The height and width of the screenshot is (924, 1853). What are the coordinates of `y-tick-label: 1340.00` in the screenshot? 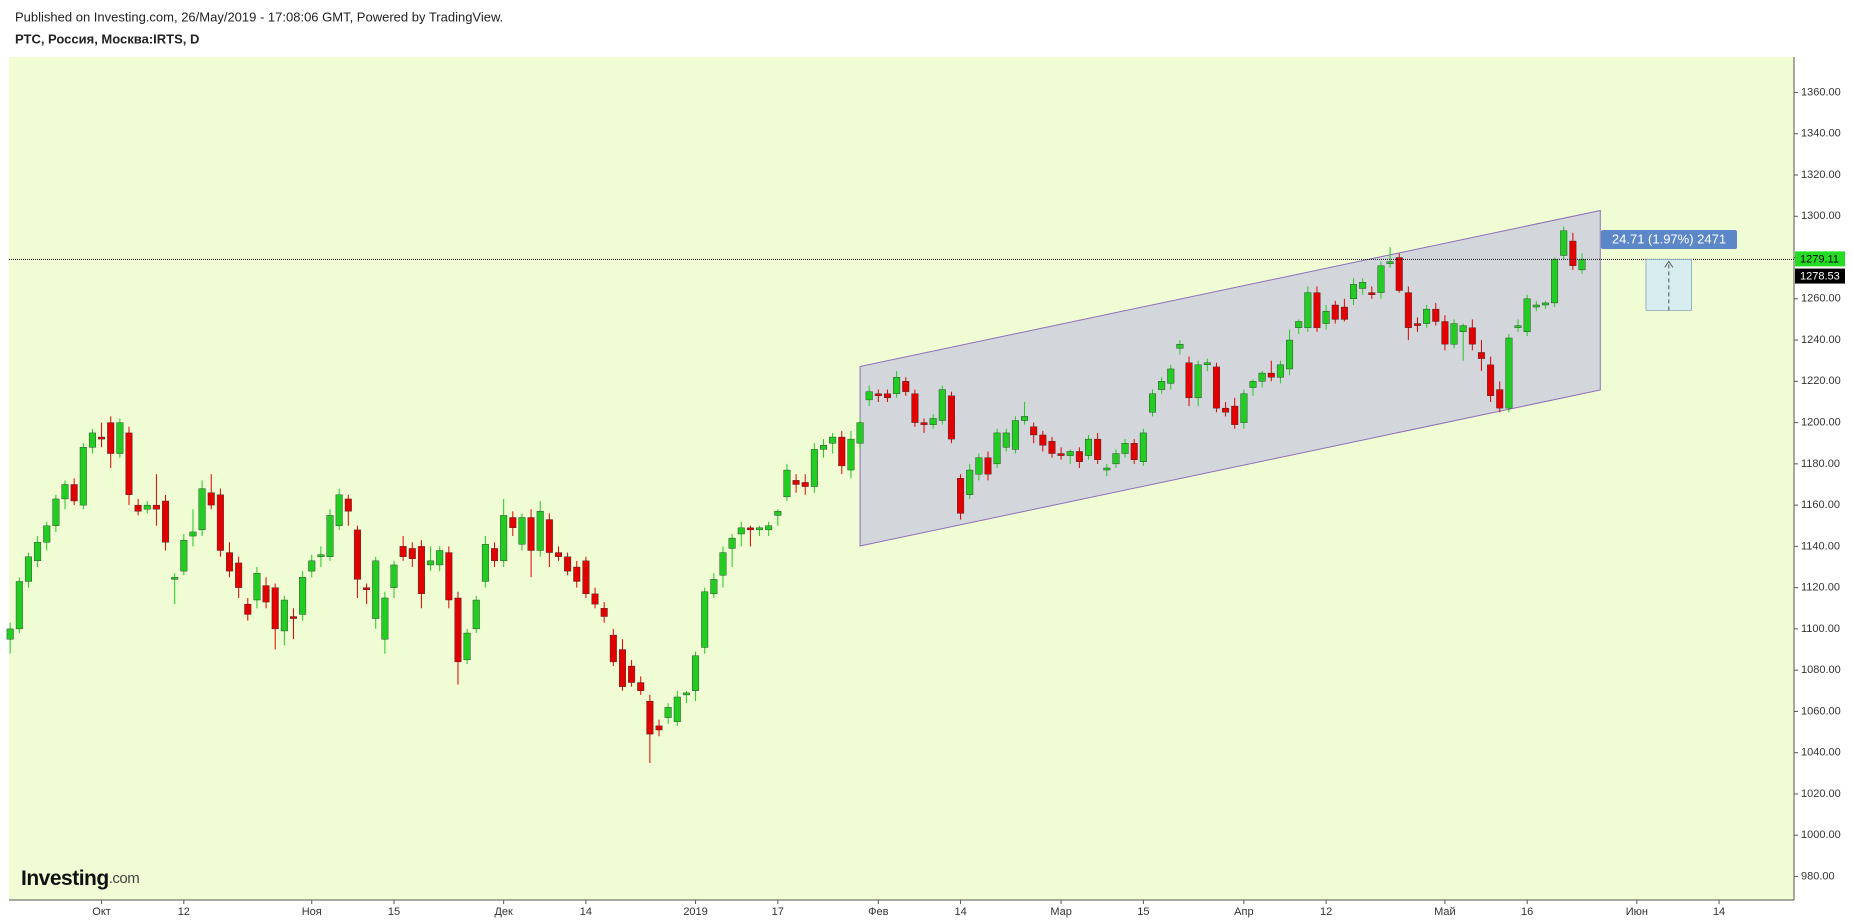 It's located at (1821, 134).